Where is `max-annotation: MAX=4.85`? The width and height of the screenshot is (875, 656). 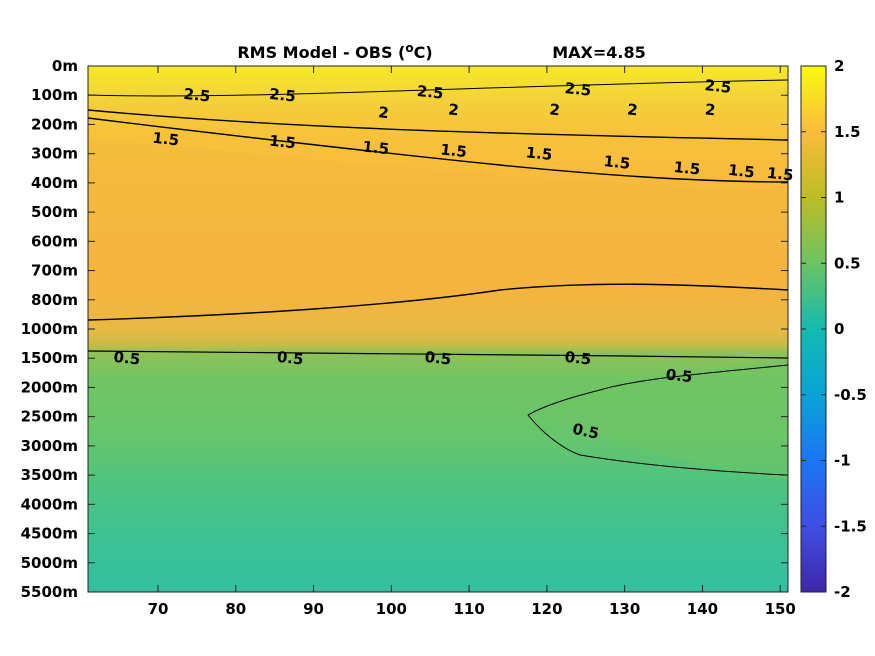 max-annotation: MAX=4.85 is located at coordinates (599, 52).